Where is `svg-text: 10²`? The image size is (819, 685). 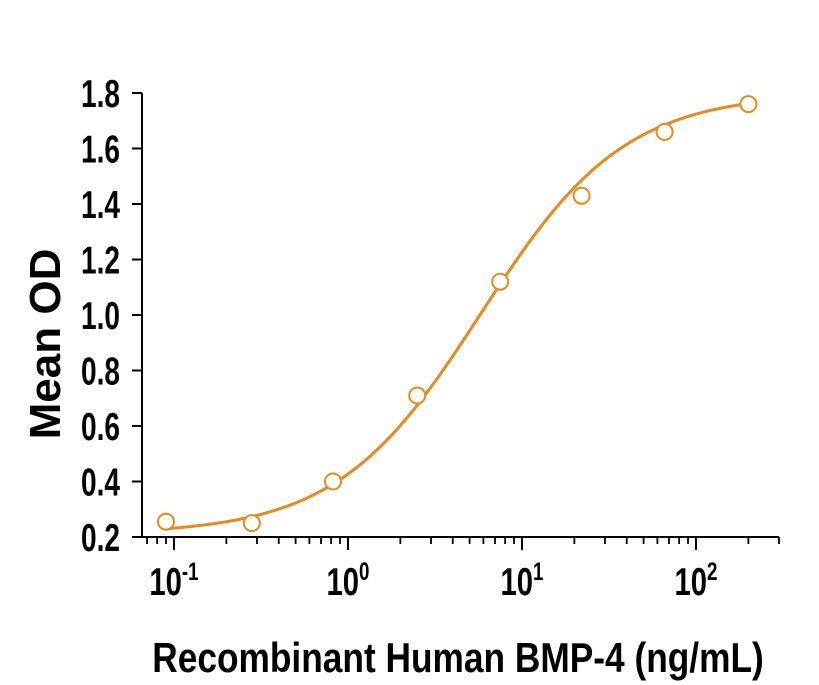 svg-text: 10² is located at coordinates (696, 580).